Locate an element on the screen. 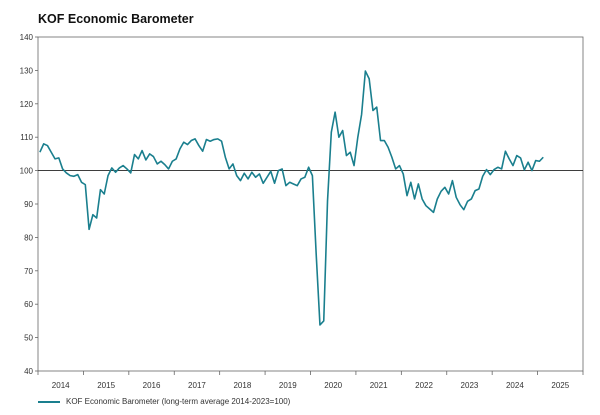 The width and height of the screenshot is (600, 415). x-tick-label: 2025 is located at coordinates (560, 385).